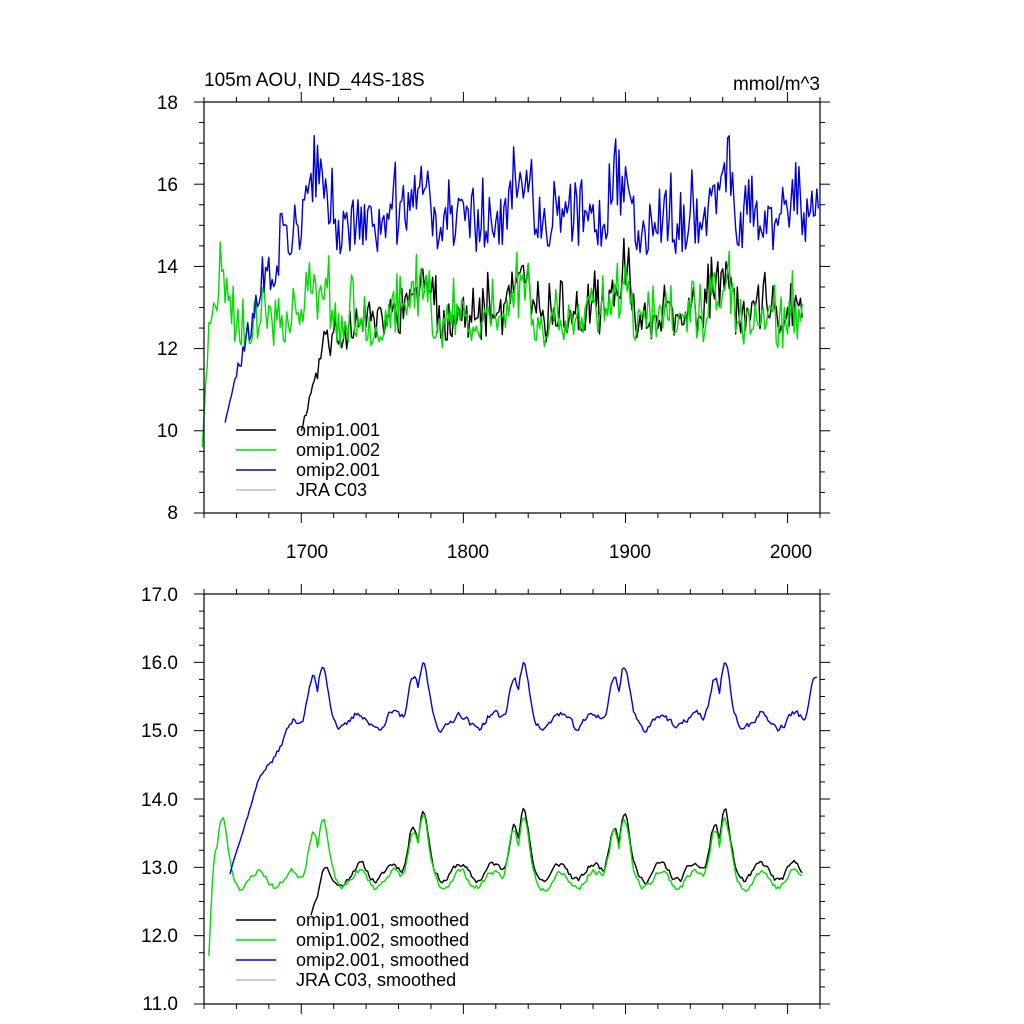  Describe the element at coordinates (376, 980) in the screenshot. I see `legend-label: JRA C03, smoothed` at that location.